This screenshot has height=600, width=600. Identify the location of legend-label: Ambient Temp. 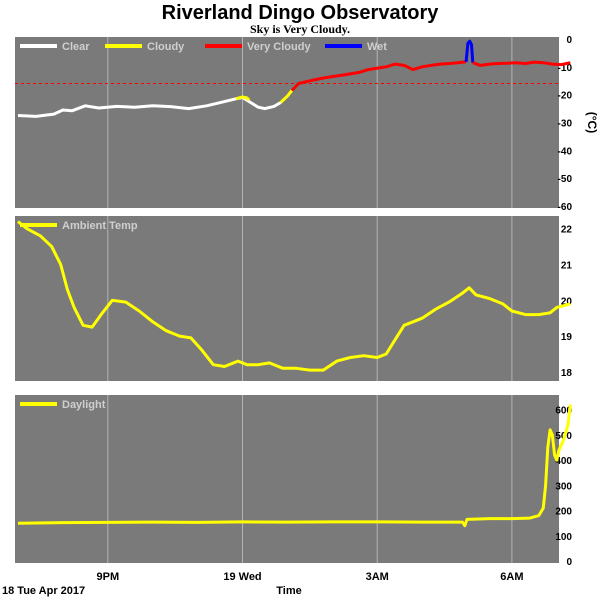
(100, 226).